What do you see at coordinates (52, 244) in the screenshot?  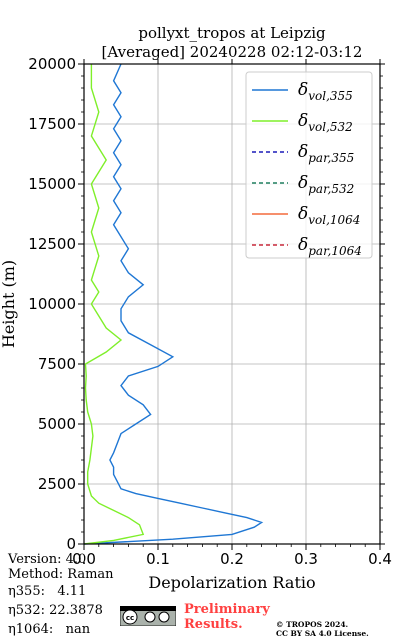 I see `y-tick-label: 12500` at bounding box center [52, 244].